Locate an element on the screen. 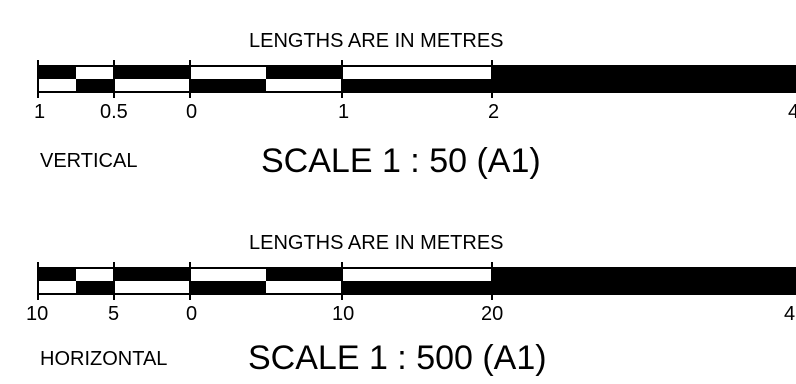 Image resolution: width=796 pixels, height=384 pixels. vertical-tick-label: 0 is located at coordinates (192, 112).